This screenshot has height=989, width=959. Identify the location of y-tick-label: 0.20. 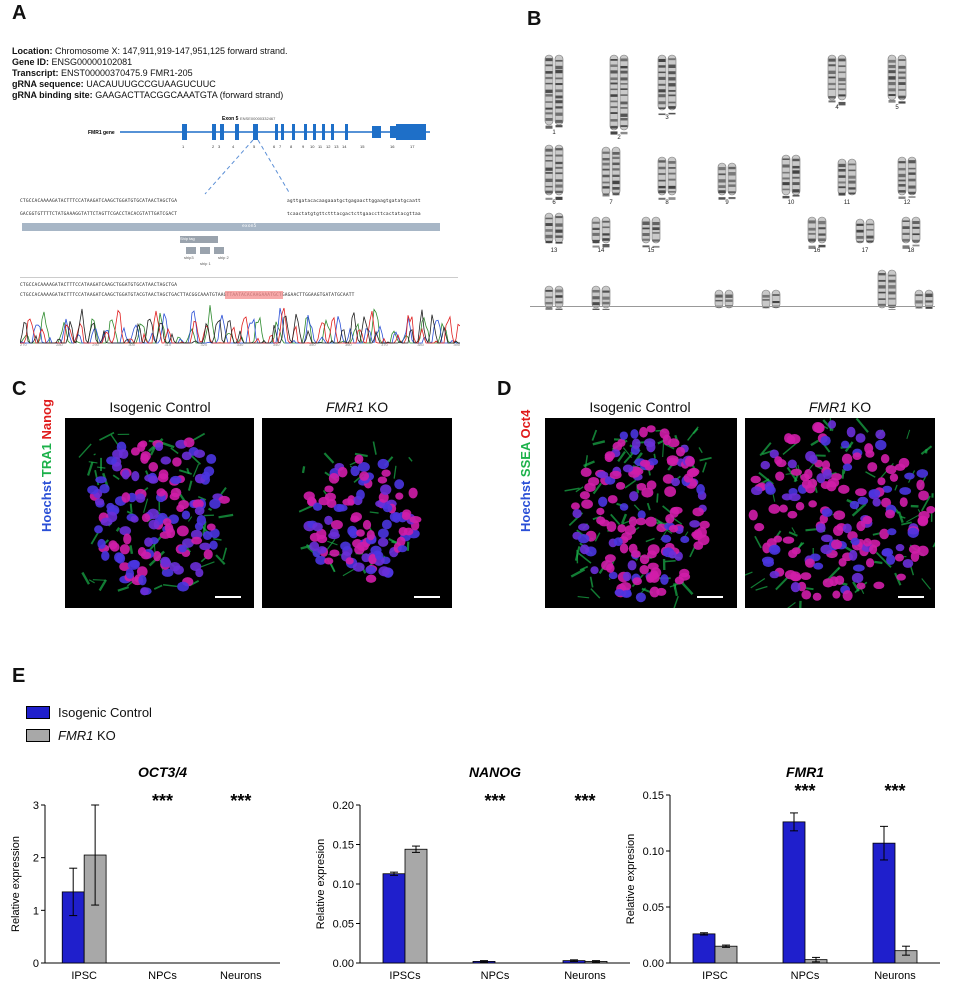
(343, 806).